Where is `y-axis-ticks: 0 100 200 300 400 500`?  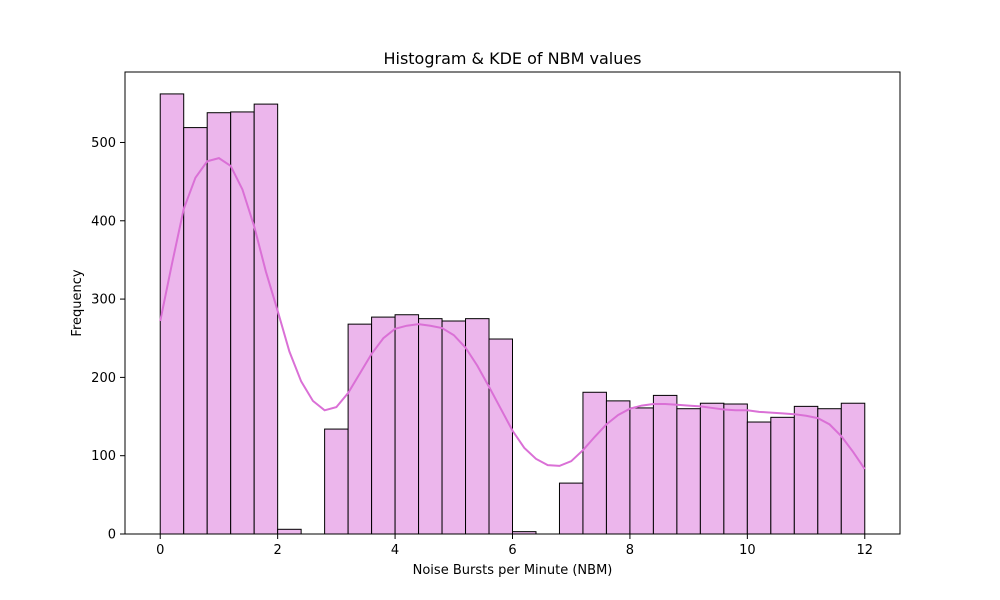 y-axis-ticks: 0 100 200 300 400 500 is located at coordinates (108, 339).